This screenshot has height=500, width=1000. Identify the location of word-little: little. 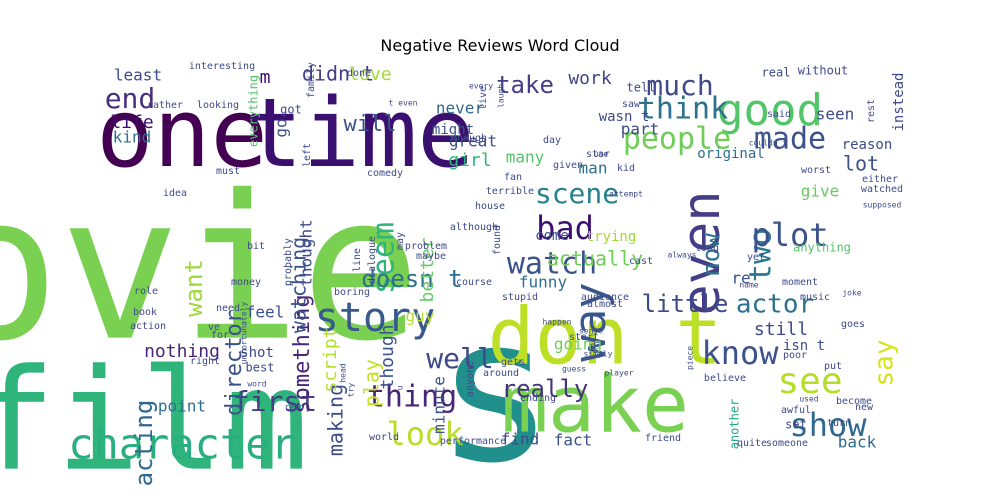
(685, 304).